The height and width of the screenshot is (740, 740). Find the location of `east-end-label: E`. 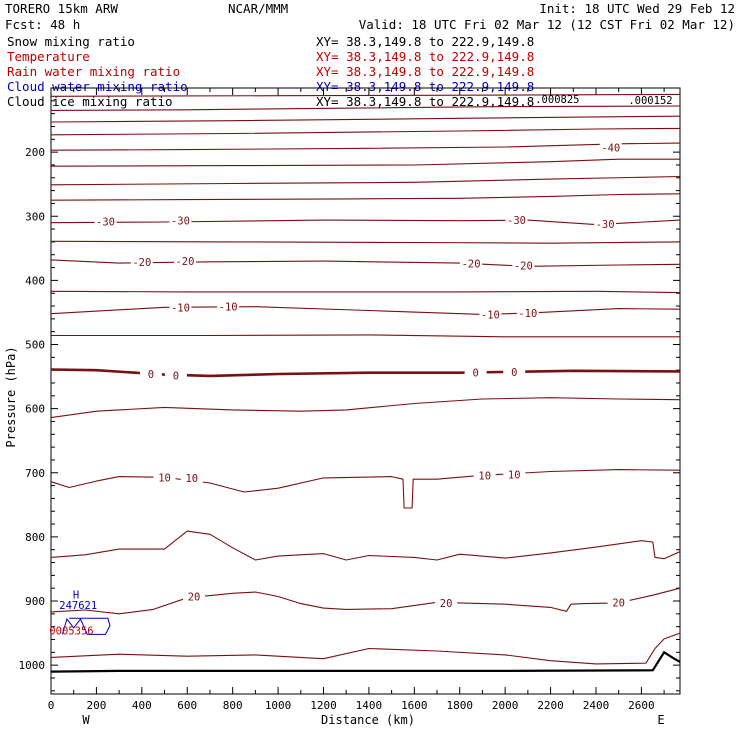

east-end-label: E is located at coordinates (660, 720).